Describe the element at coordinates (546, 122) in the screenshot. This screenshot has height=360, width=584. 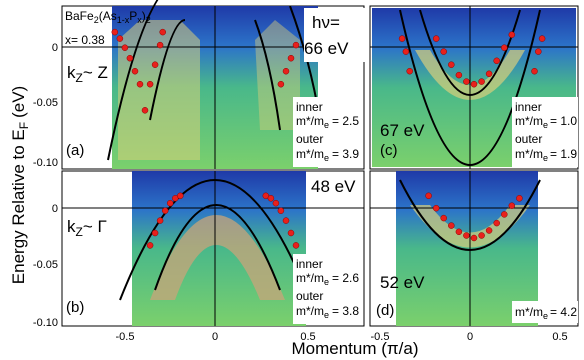
I see `panel-c-inner-mass: m*/me = 1.0` at that location.